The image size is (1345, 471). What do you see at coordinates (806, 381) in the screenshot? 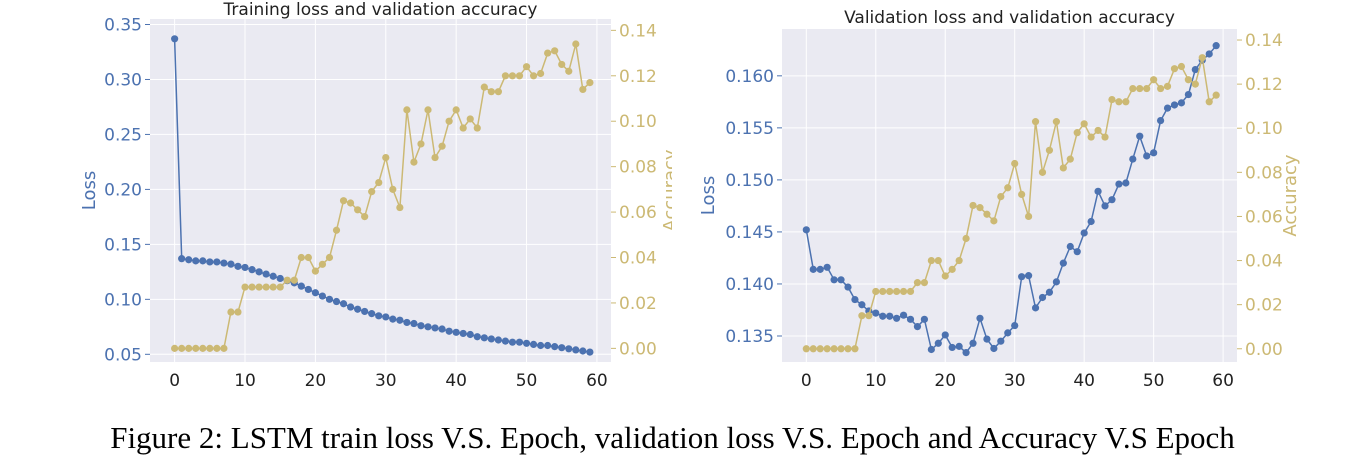
I see `x-tick-label: 0` at bounding box center [806, 381].